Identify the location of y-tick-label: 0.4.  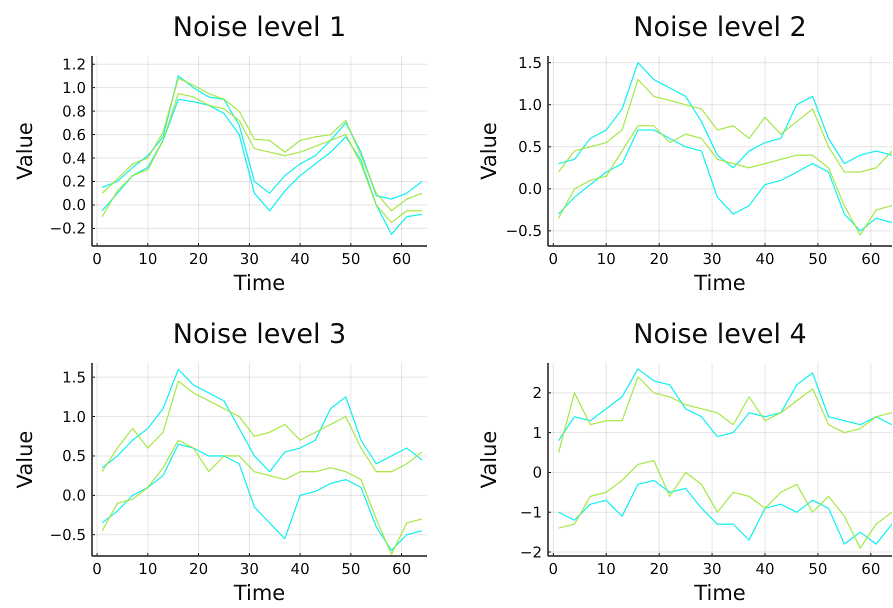
(74, 158).